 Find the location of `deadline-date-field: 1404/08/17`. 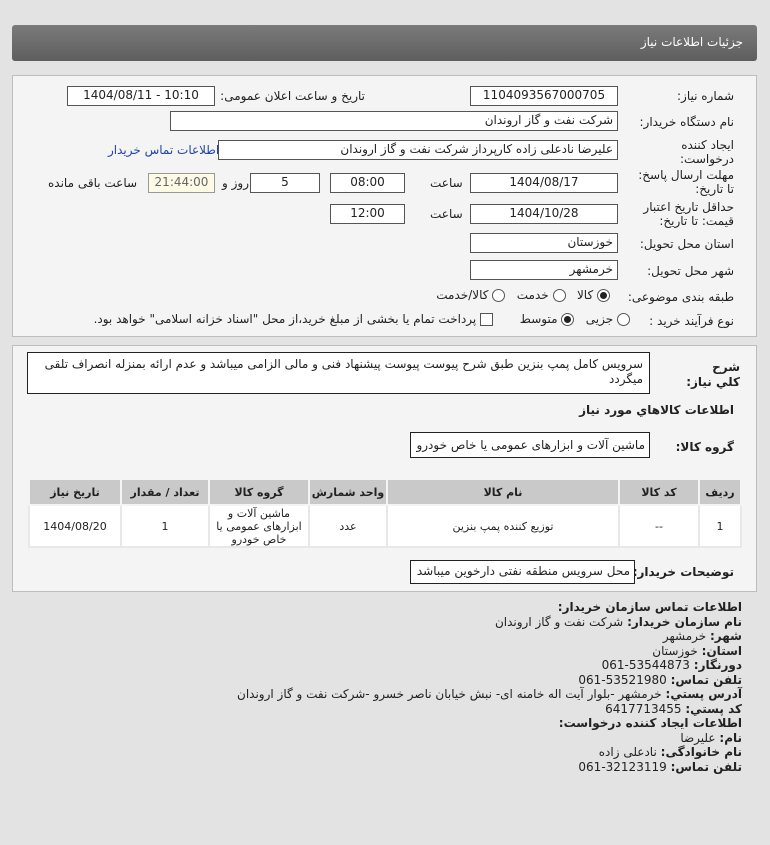

deadline-date-field: 1404/08/17 is located at coordinates (544, 183).